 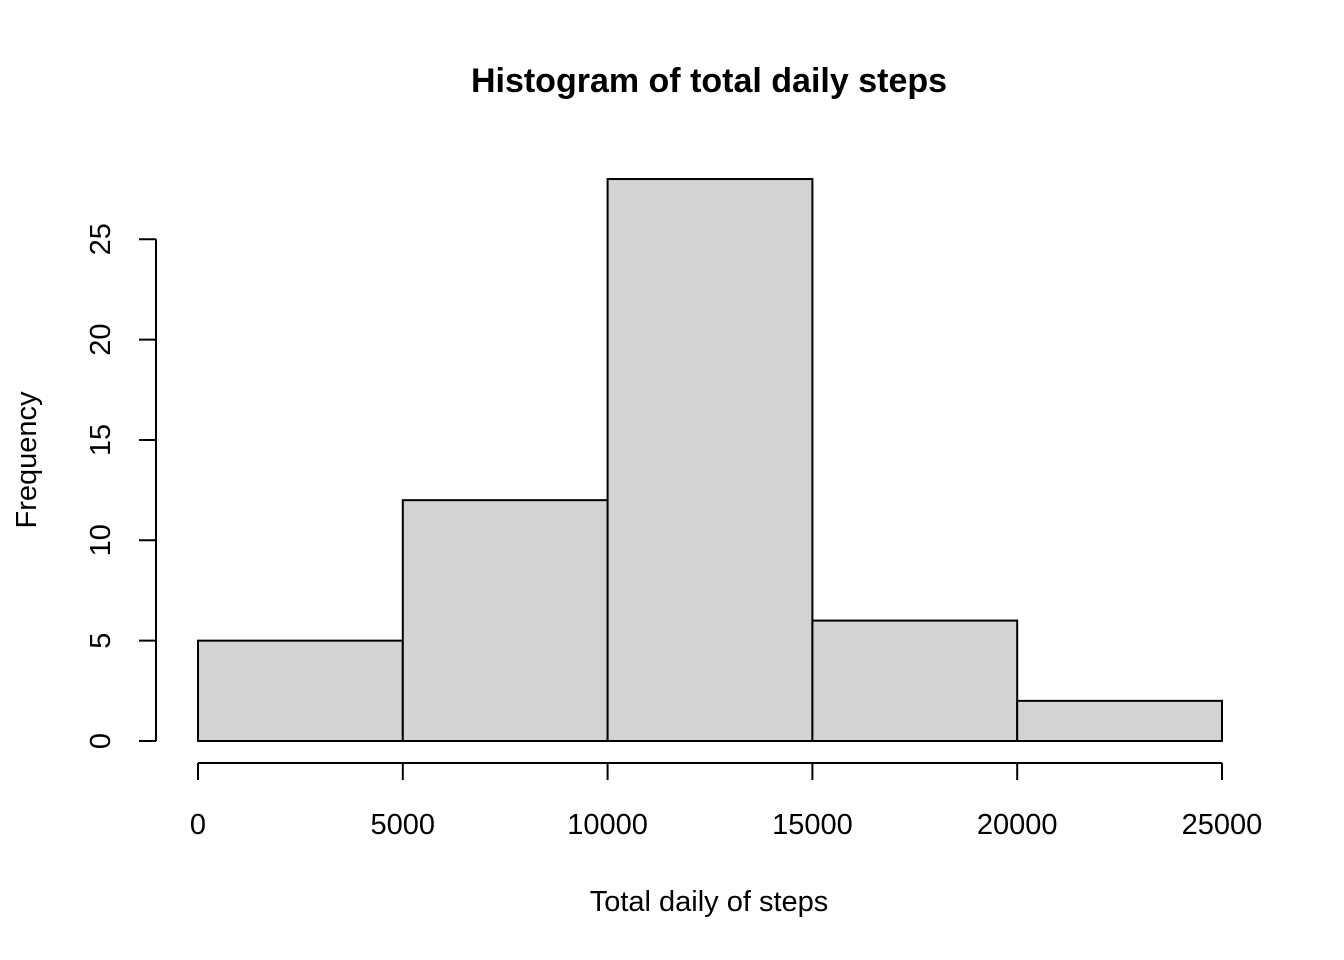 What do you see at coordinates (1017, 825) in the screenshot?
I see `x-tick-label: 20000` at bounding box center [1017, 825].